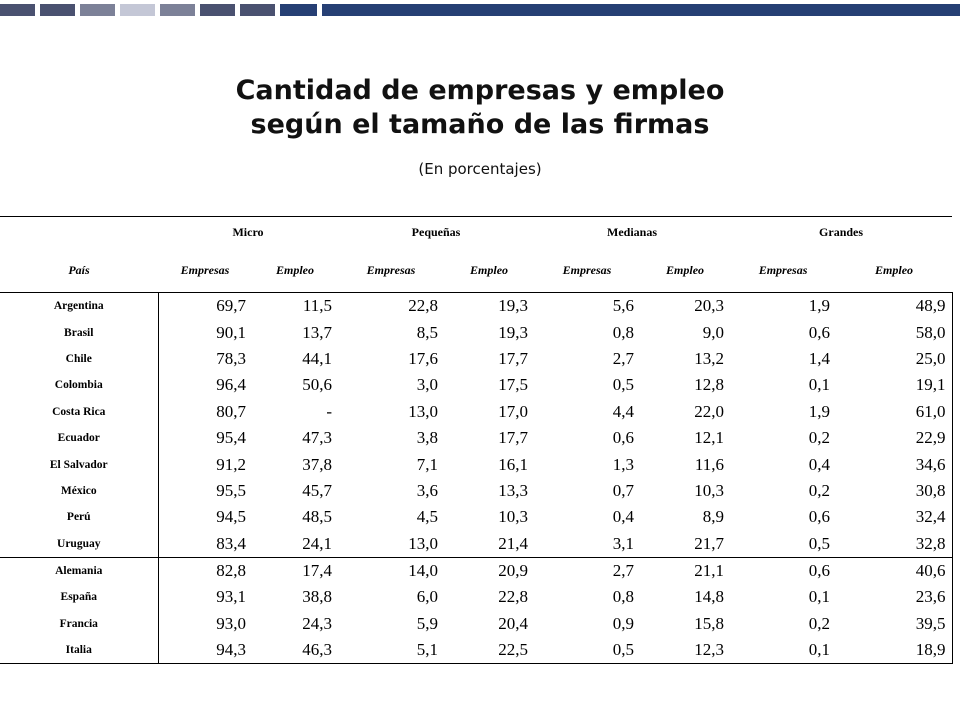 The height and width of the screenshot is (720, 960). What do you see at coordinates (894, 385) in the screenshot?
I see `value-cell: 19,1` at bounding box center [894, 385].